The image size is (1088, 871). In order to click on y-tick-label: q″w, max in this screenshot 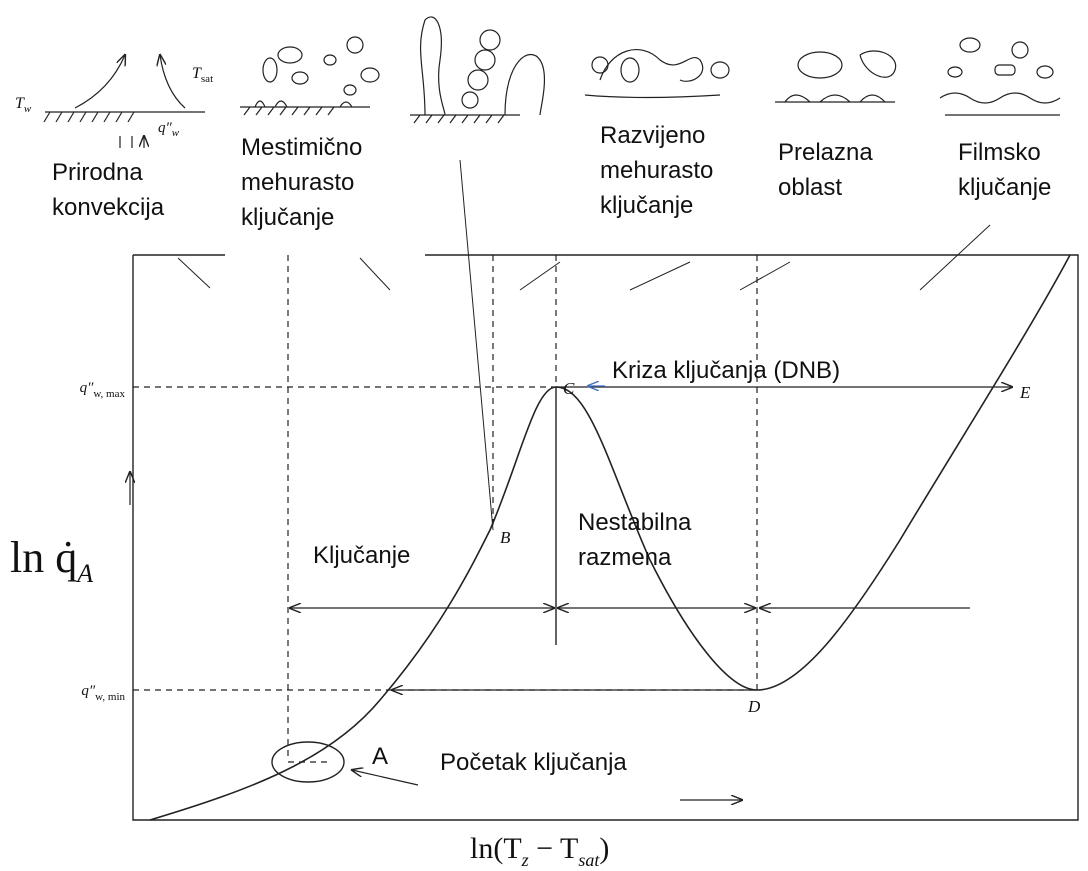, I will do `click(103, 390)`.